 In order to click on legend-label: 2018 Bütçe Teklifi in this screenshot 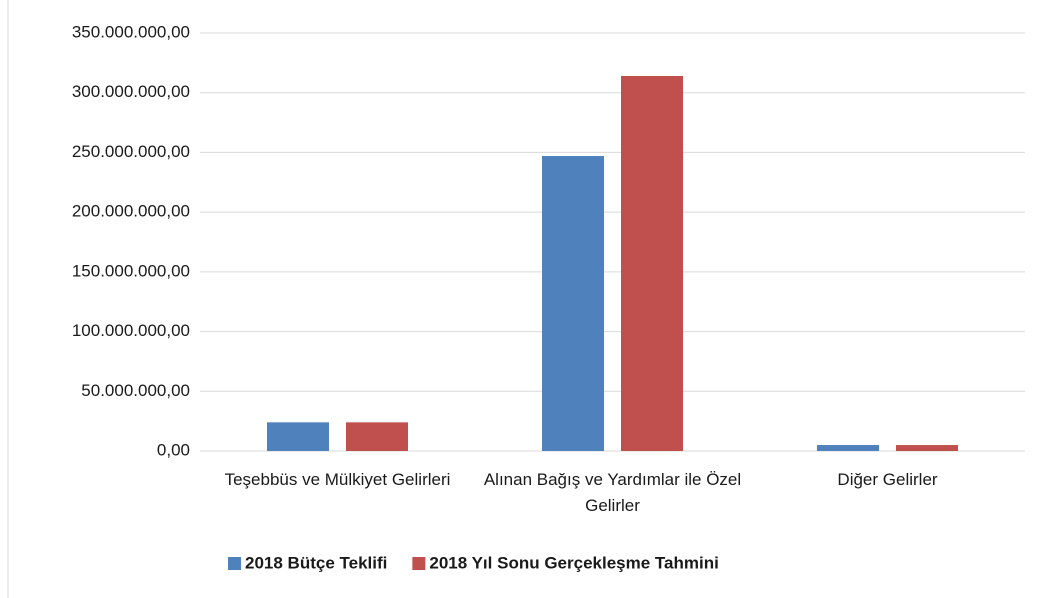, I will do `click(316, 562)`.